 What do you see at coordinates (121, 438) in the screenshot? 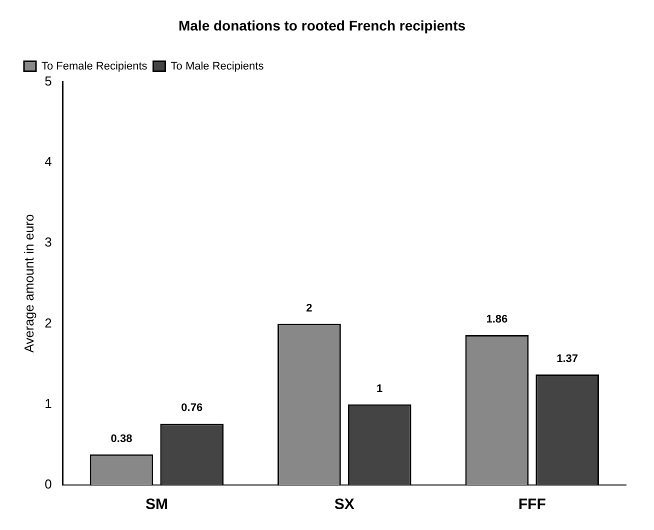
I see `data-label: 0.38` at bounding box center [121, 438].